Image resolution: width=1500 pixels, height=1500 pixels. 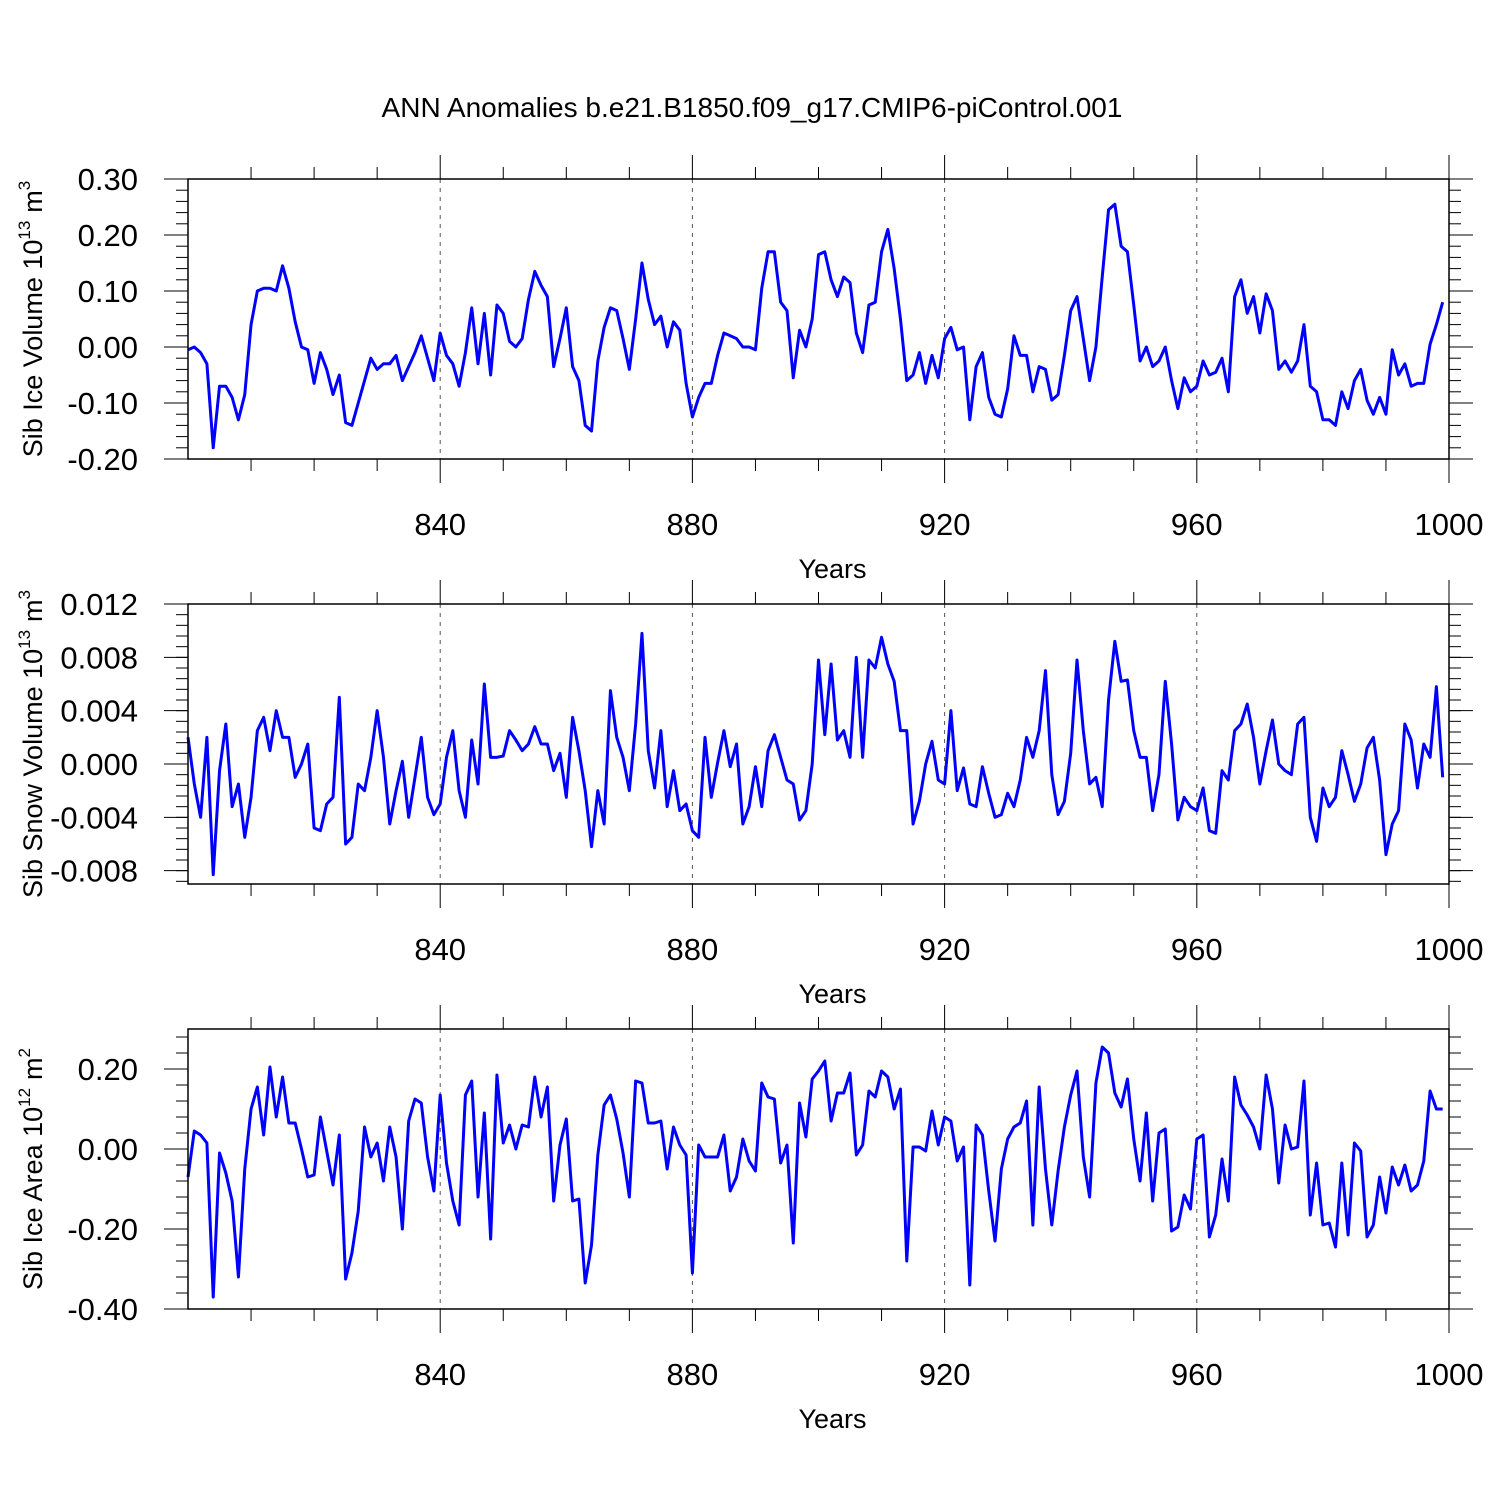 What do you see at coordinates (102, 403) in the screenshot?
I see `y-tick-label: -0.10` at bounding box center [102, 403].